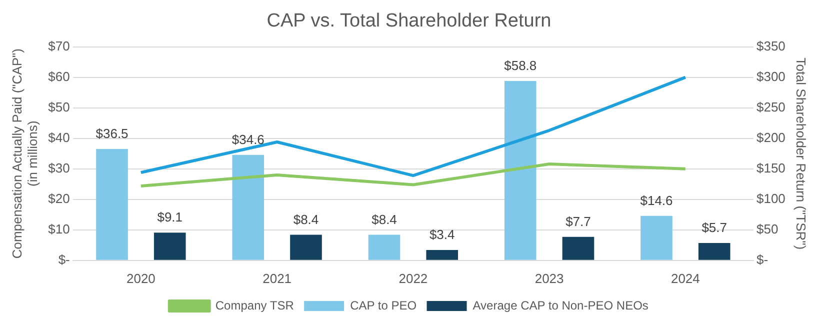 The image size is (820, 324). What do you see at coordinates (141, 278) in the screenshot?
I see `x-tick-label: 2020` at bounding box center [141, 278].